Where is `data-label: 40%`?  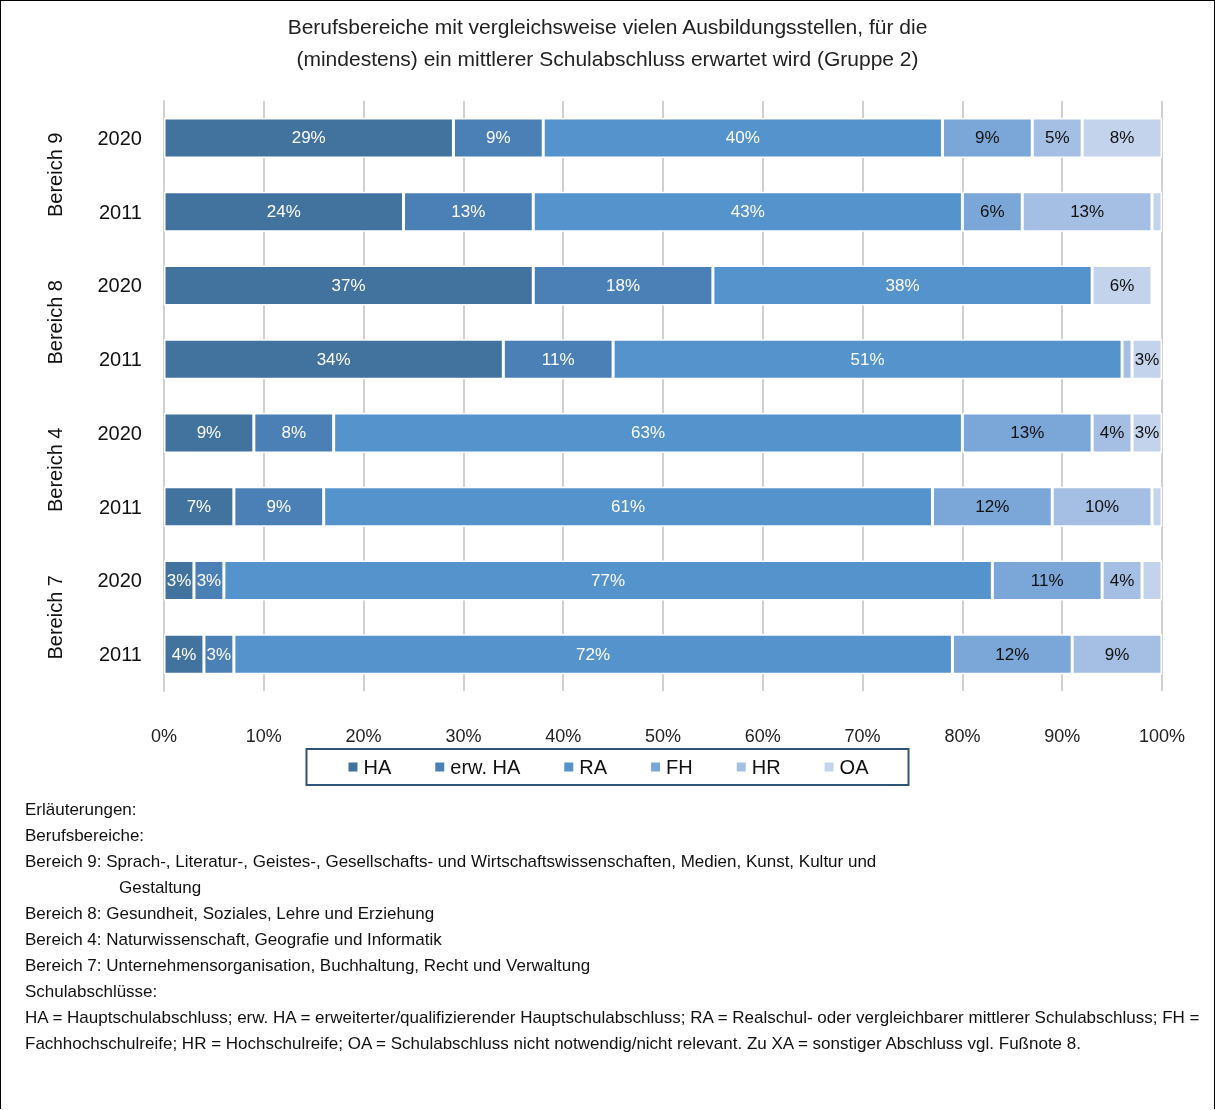 data-label: 40% is located at coordinates (742, 138).